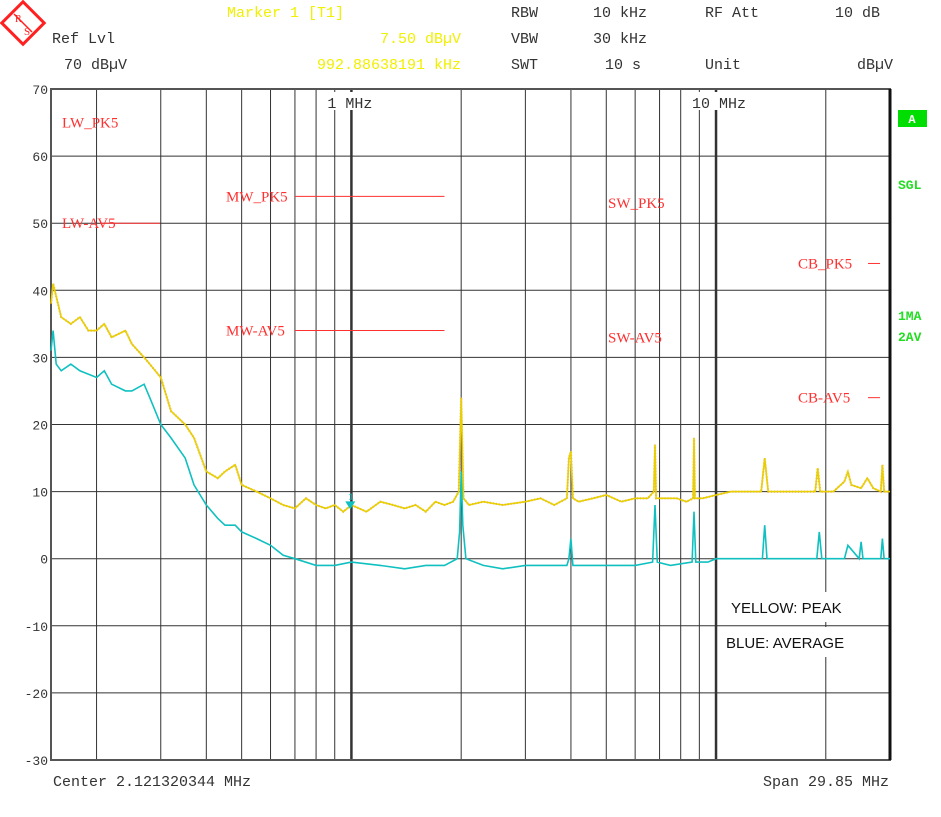  Describe the element at coordinates (40, 157) in the screenshot. I see `y-tick-label: 60` at that location.